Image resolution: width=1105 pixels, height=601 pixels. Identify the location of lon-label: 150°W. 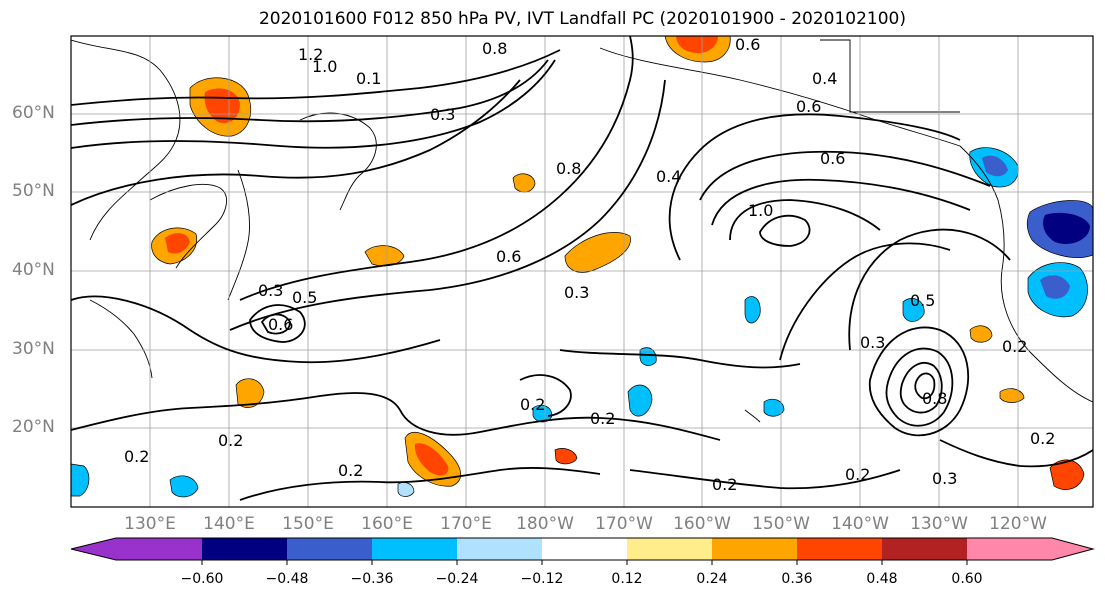
(781, 524).